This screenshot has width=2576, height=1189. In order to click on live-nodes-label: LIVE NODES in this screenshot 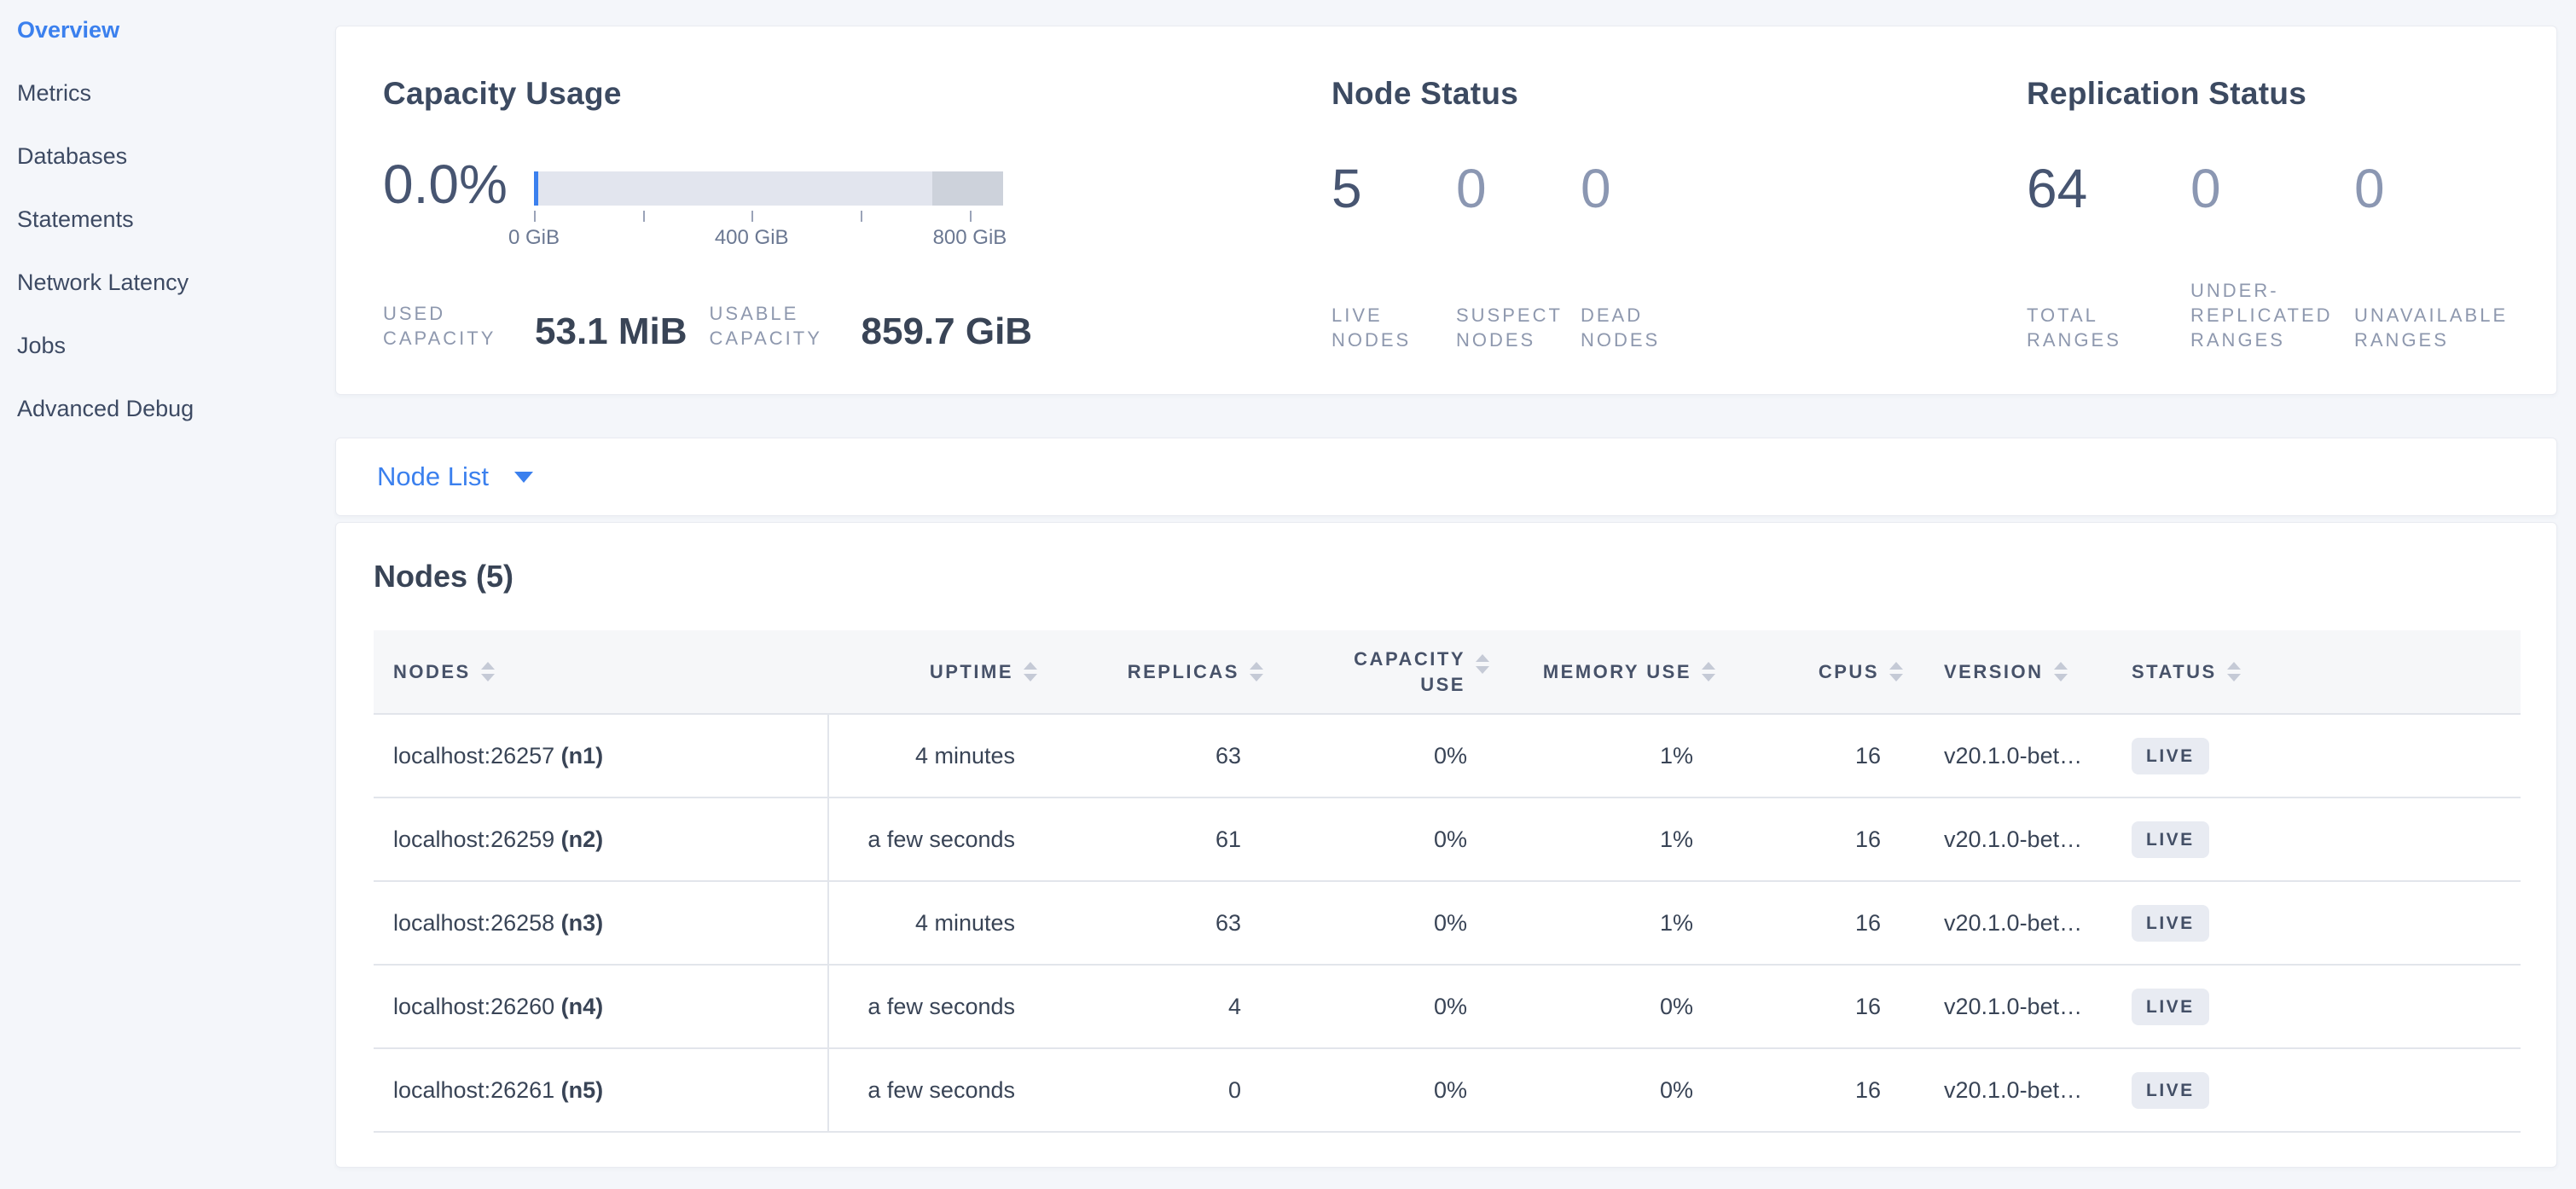, I will do `click(1372, 327)`.